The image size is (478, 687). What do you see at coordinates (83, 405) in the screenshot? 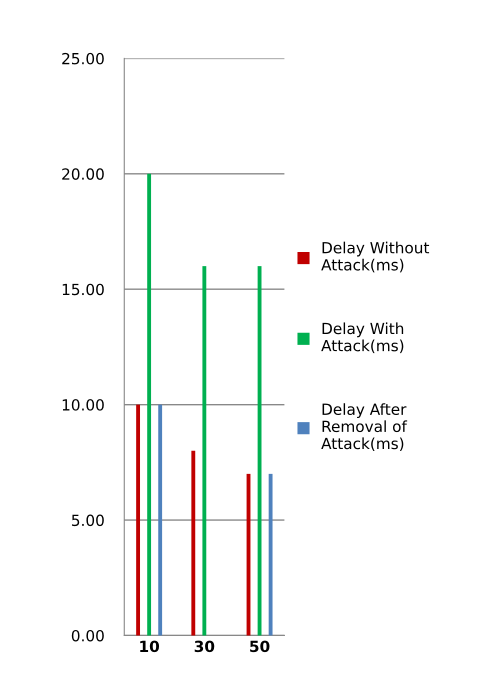
I see `y-tick-label: 10.00` at bounding box center [83, 405].